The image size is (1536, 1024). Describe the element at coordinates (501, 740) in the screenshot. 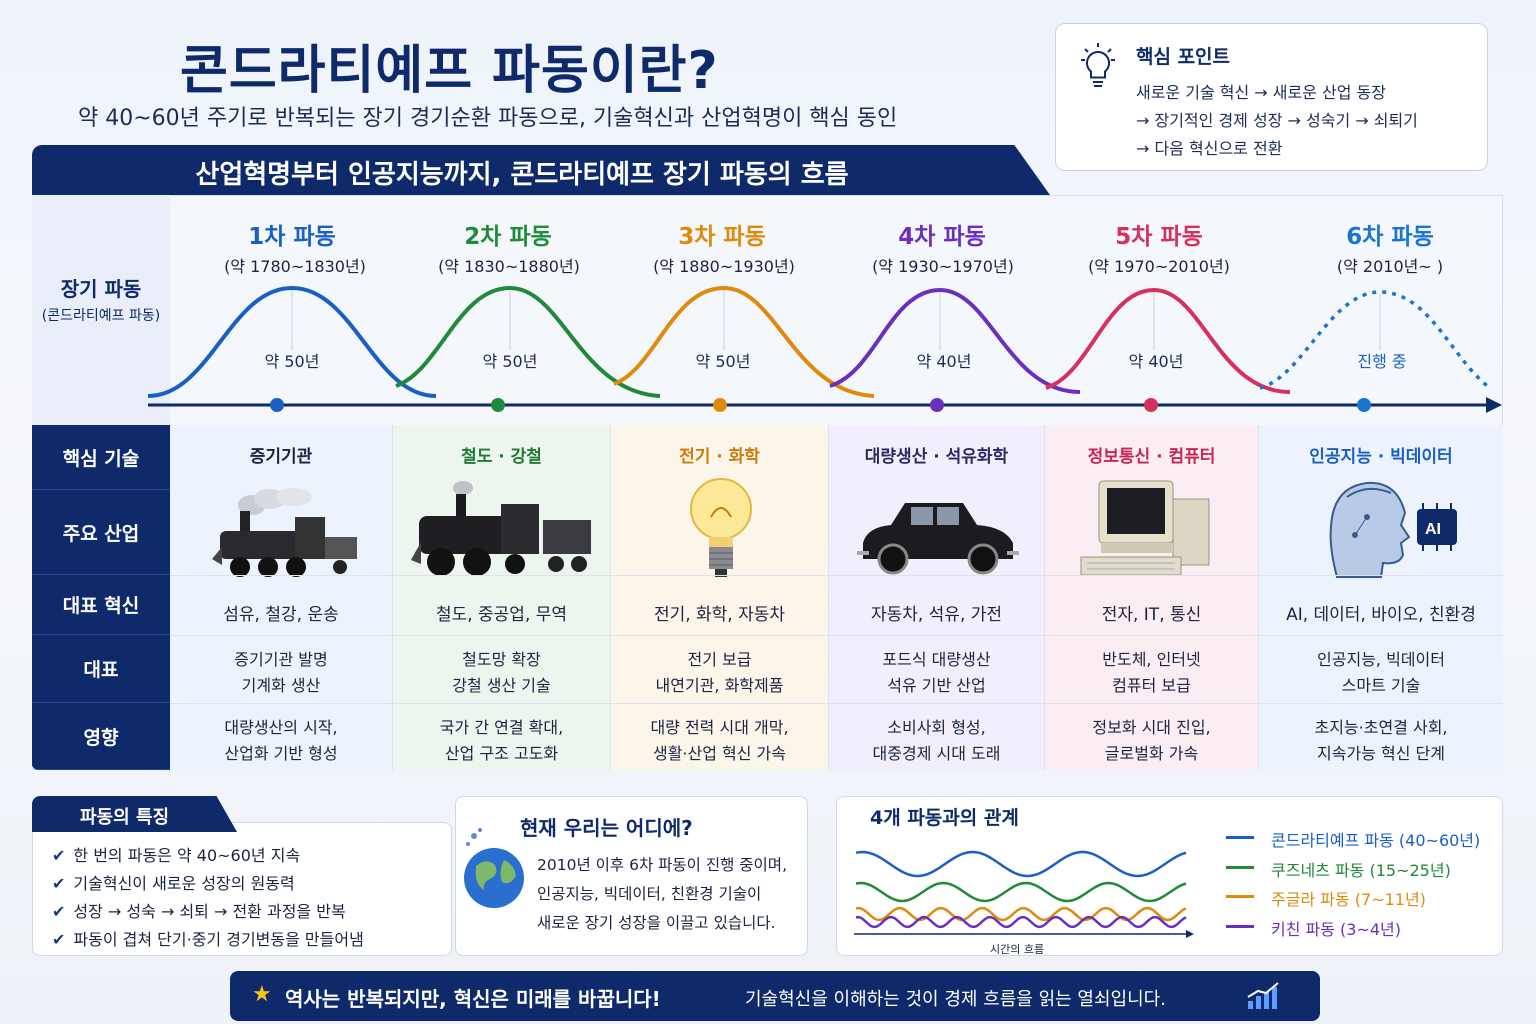

I see `impact: 국가 간 연결 확대, 산업 구조 고도화` at that location.